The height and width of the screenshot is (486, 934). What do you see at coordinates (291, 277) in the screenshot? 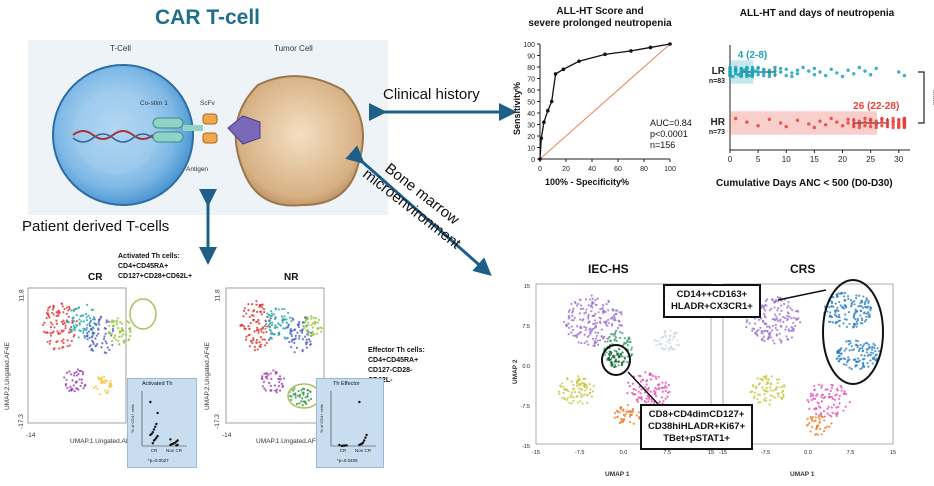
I see `nr-title: NR` at bounding box center [291, 277].